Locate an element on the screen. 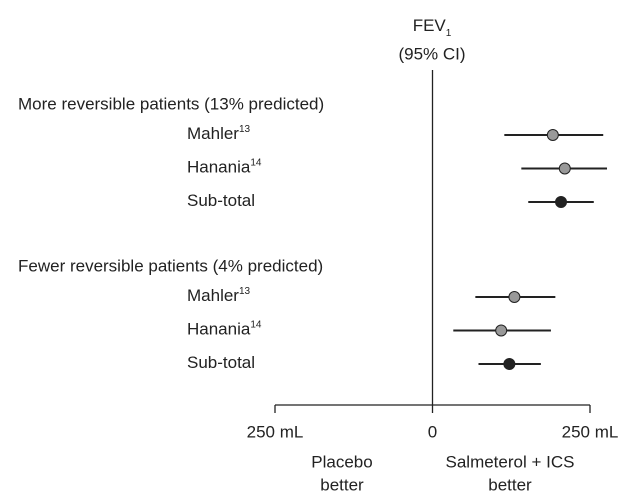 This screenshot has height=496, width=638. x-tick-label: 0 is located at coordinates (432, 431).